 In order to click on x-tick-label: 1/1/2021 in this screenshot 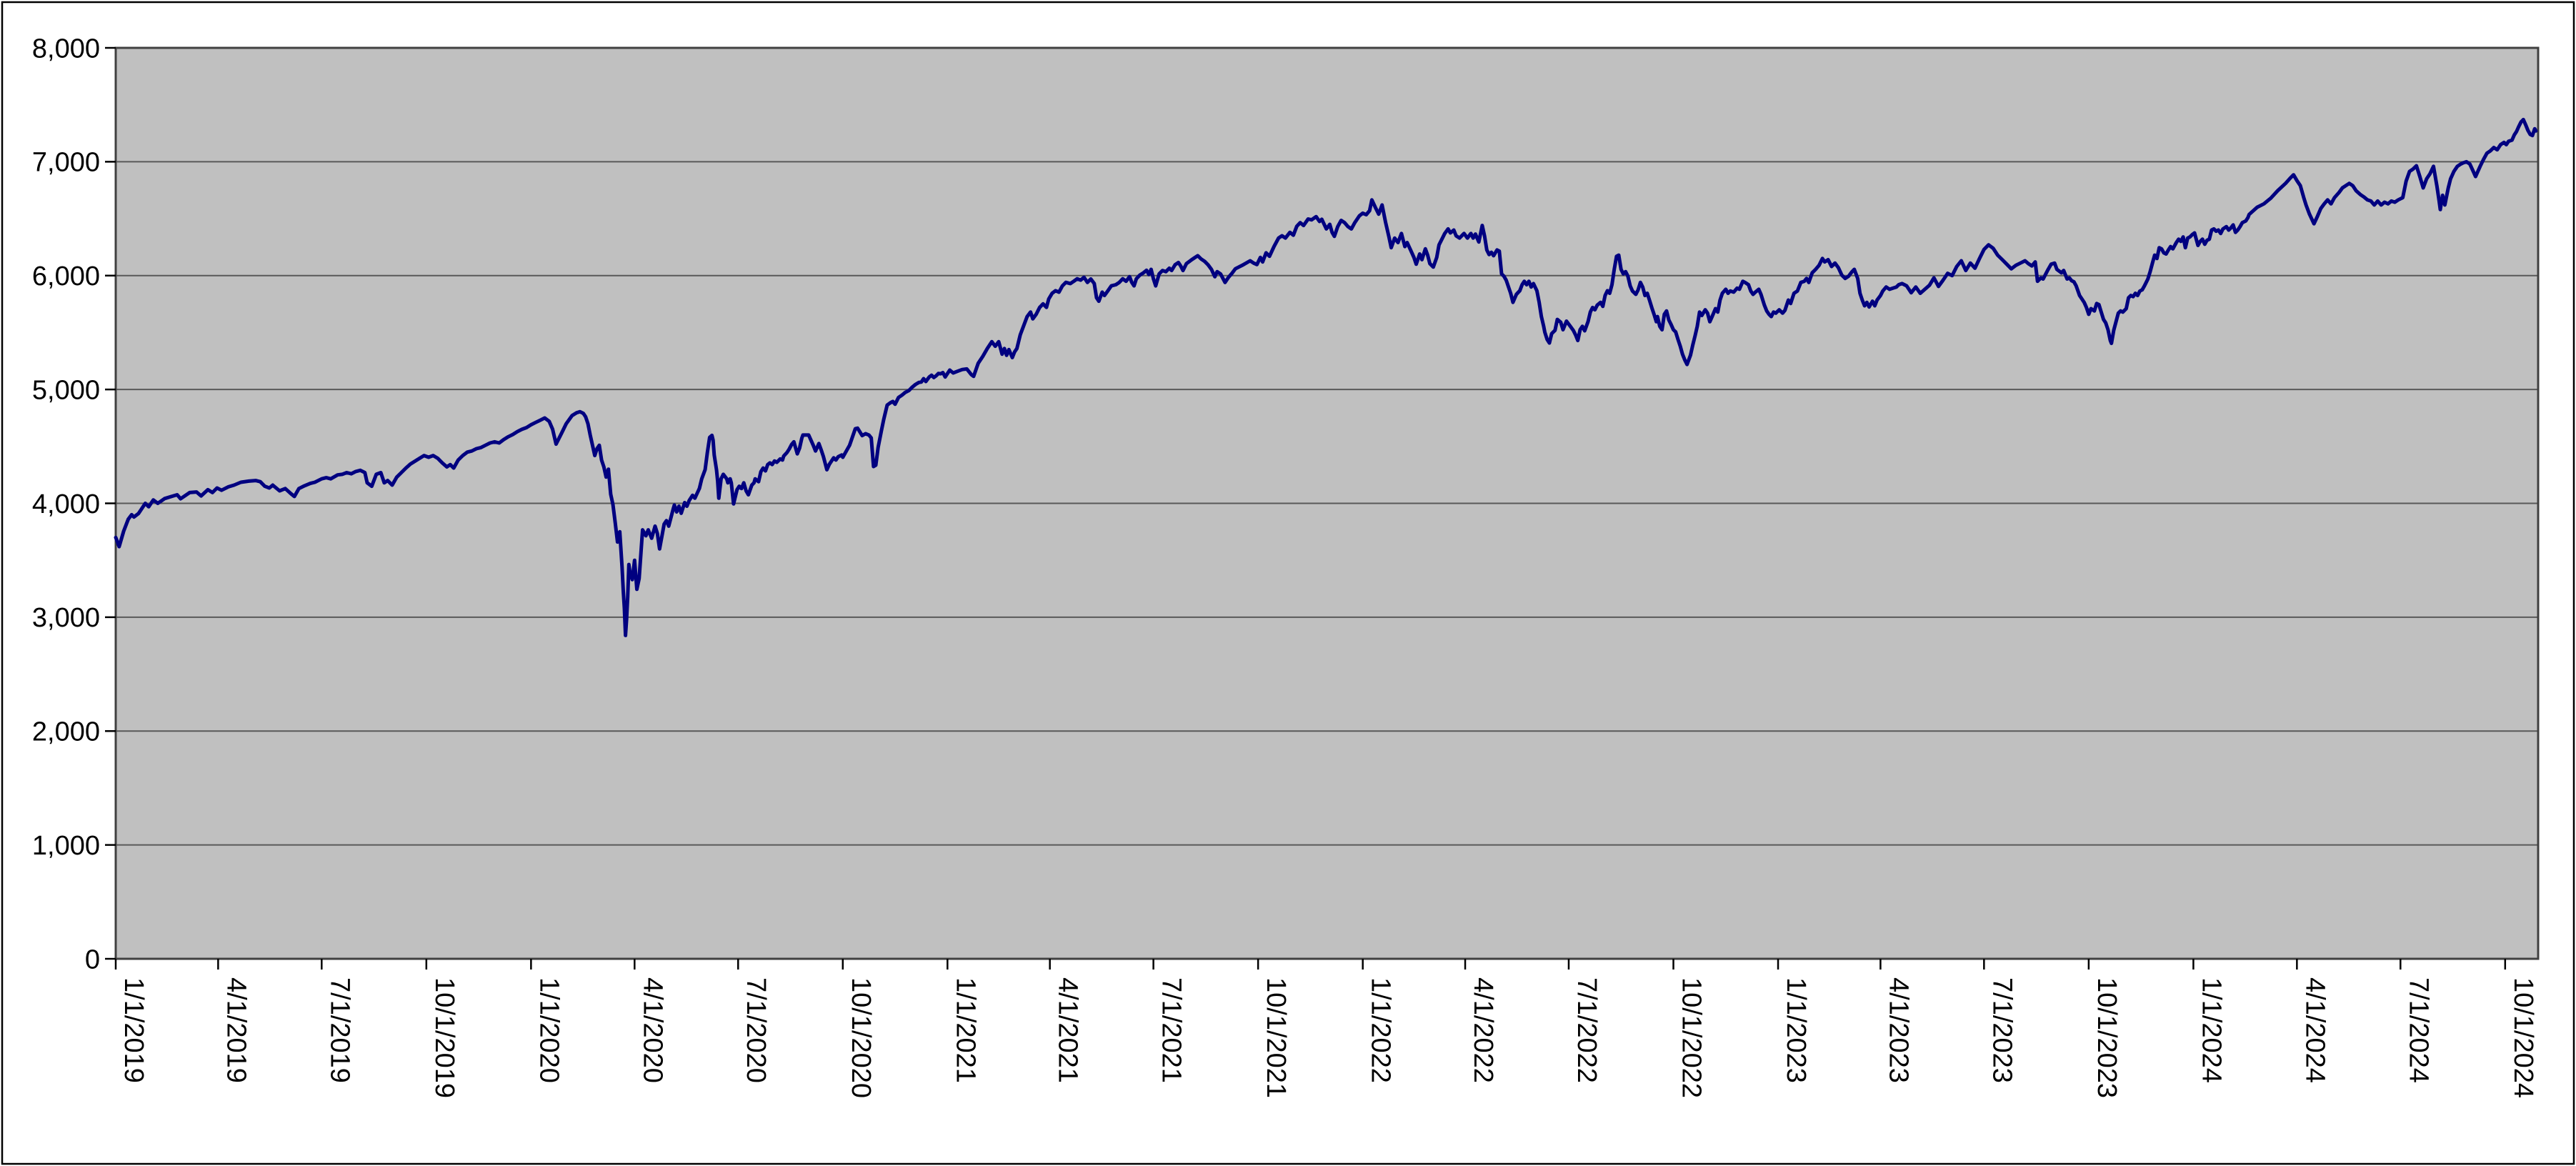, I will do `click(965, 1030)`.